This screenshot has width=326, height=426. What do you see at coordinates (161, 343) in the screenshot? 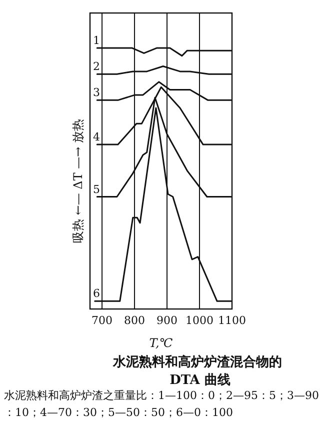
I see `x-axis-title: T,℃` at bounding box center [161, 343].